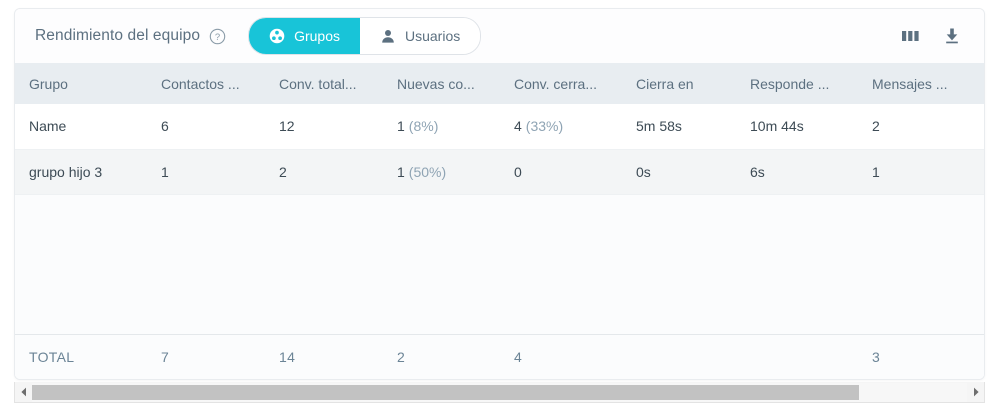 Image resolution: width=1000 pixels, height=409 pixels. I want to click on table-row: grupo hijo 3 1 2 1(50%) 0 0s 6s 1 -, so click(499, 172).